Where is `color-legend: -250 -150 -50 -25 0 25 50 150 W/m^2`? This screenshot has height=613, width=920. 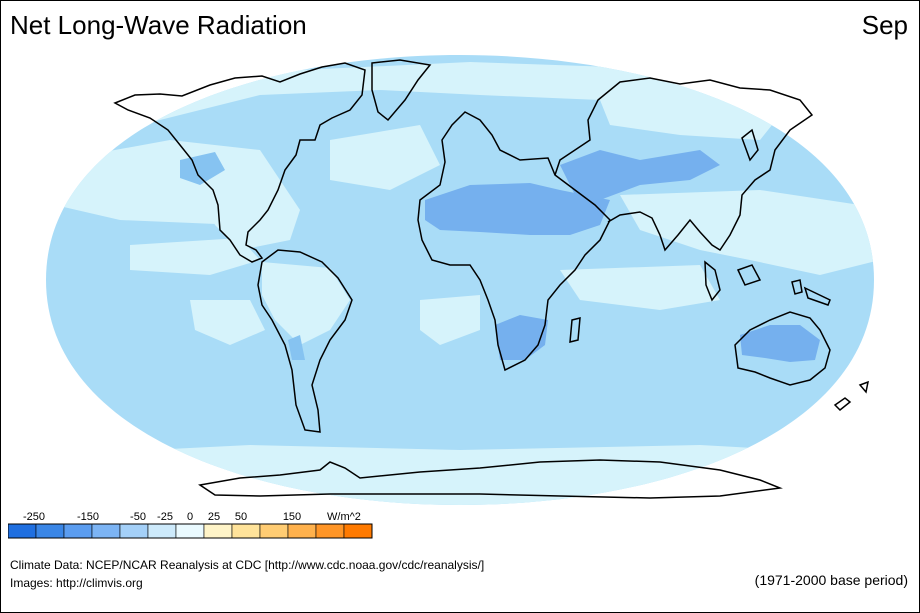
color-legend: -250 -150 -50 -25 0 25 50 150 W/m^2 is located at coordinates (190, 525).